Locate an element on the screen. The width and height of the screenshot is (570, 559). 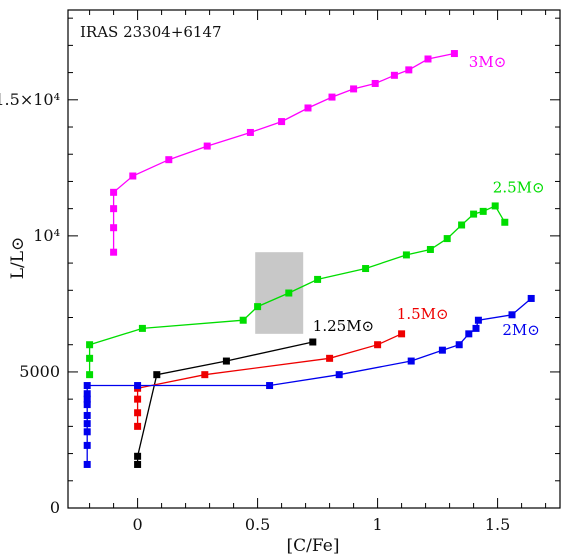
x-tick-label: 1 is located at coordinates (378, 524).